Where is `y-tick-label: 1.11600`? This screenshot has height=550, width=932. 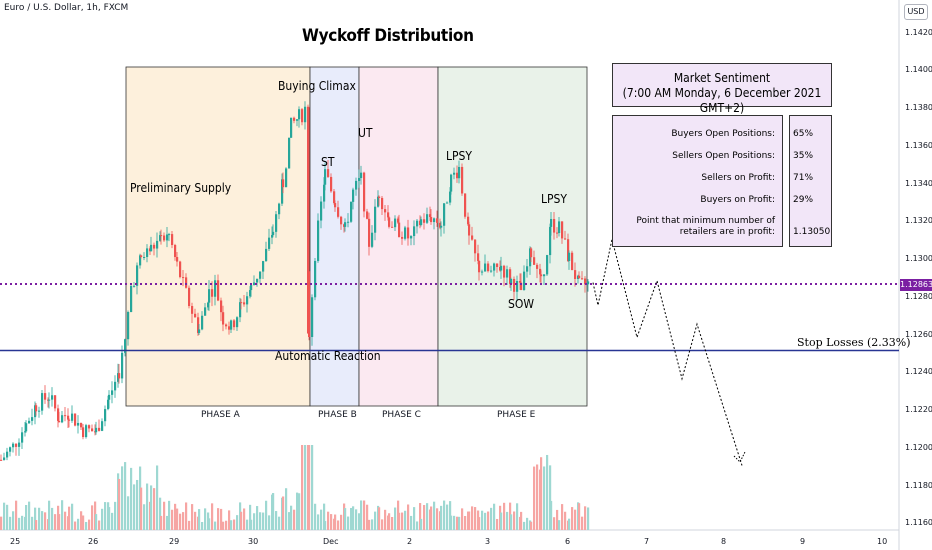 y-tick-label: 1.11600 is located at coordinates (918, 522).